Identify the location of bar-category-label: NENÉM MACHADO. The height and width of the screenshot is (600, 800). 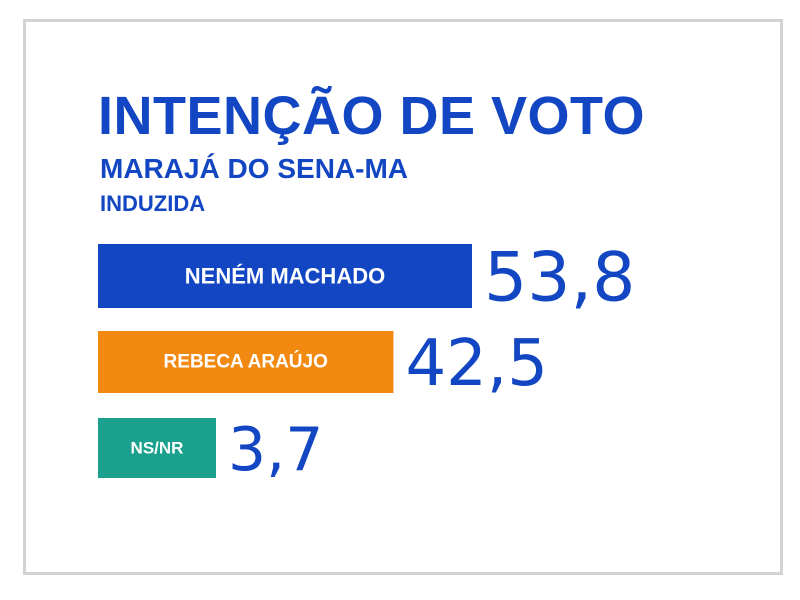
(285, 276).